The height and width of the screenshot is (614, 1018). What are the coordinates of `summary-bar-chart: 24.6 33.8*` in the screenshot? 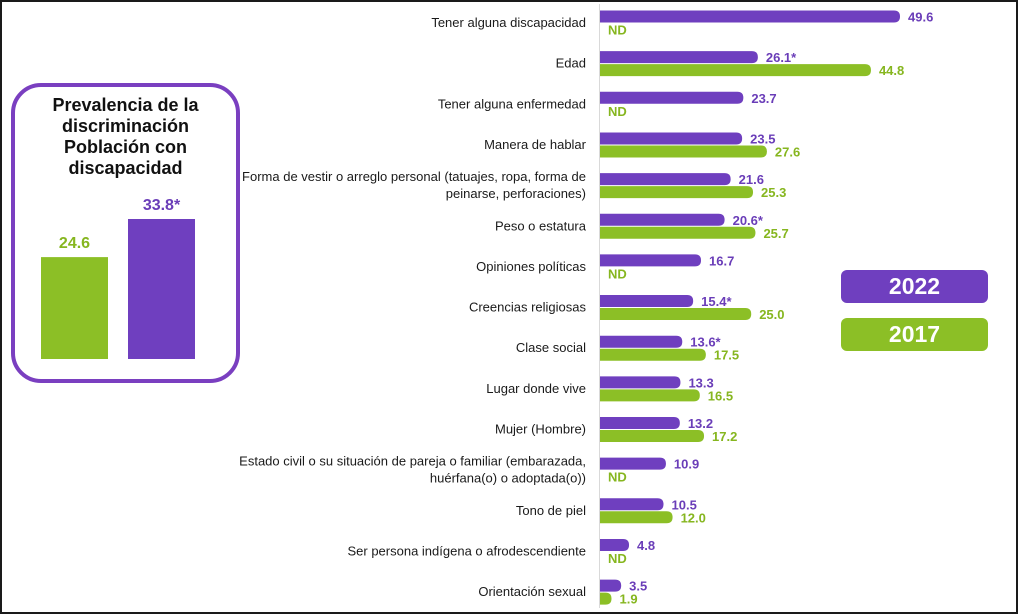 It's located at (118, 278).